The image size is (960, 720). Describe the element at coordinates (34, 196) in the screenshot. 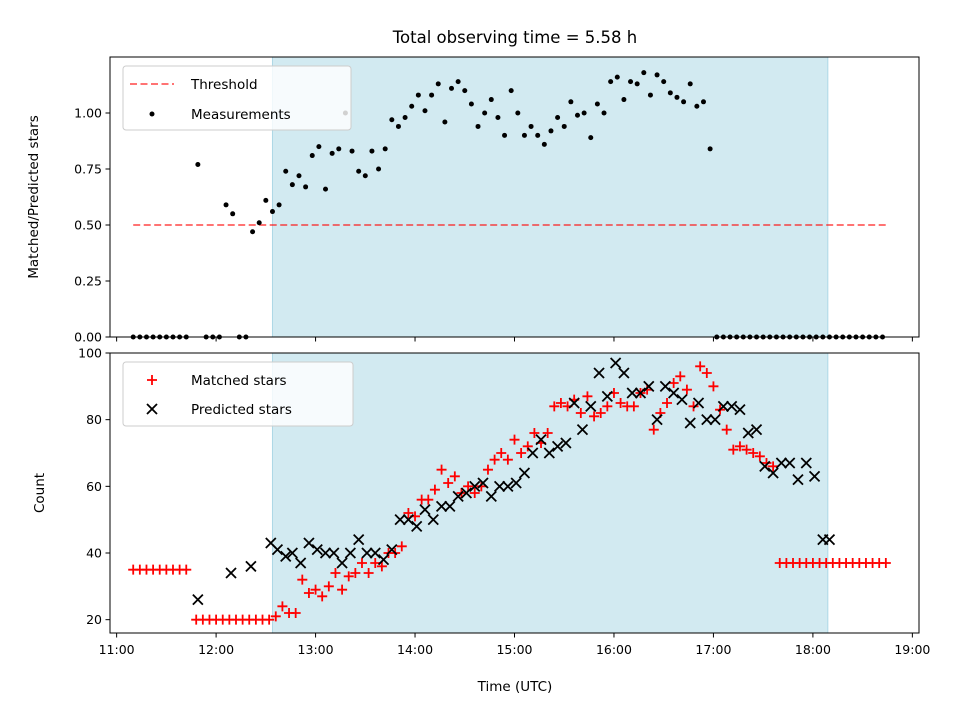

I see `y-axis-label-top: Matched/Predicted stars` at that location.